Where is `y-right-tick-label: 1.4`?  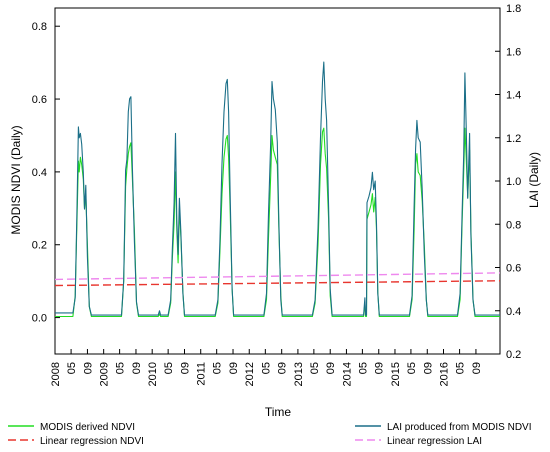
y-right-tick-label: 1.4 is located at coordinates (513, 96).